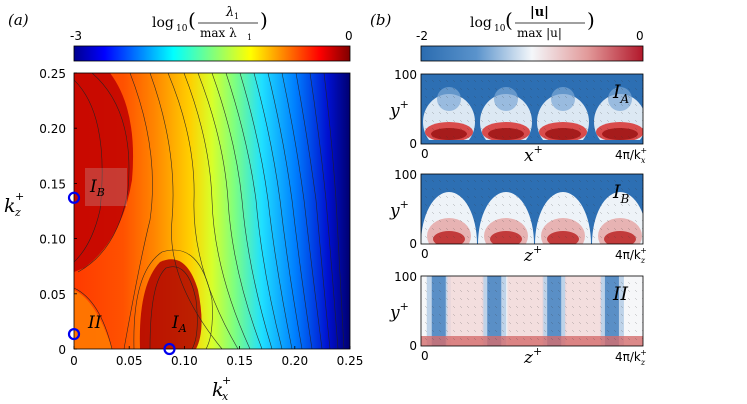 The image size is (747, 404). What do you see at coordinates (539, 12) in the screenshot?
I see `colorbar-b-num: |u|` at bounding box center [539, 12].